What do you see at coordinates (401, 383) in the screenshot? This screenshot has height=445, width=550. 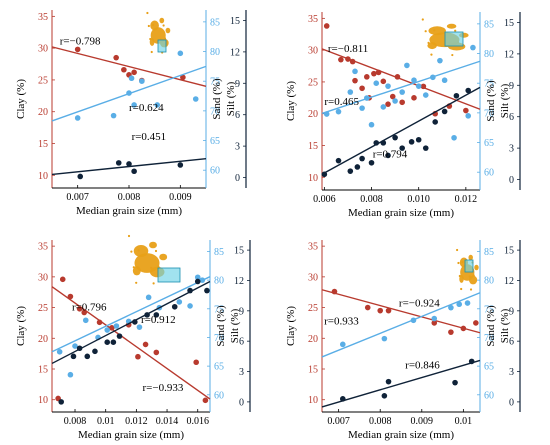 I see `sand-fit-line` at bounding box center [401, 383].